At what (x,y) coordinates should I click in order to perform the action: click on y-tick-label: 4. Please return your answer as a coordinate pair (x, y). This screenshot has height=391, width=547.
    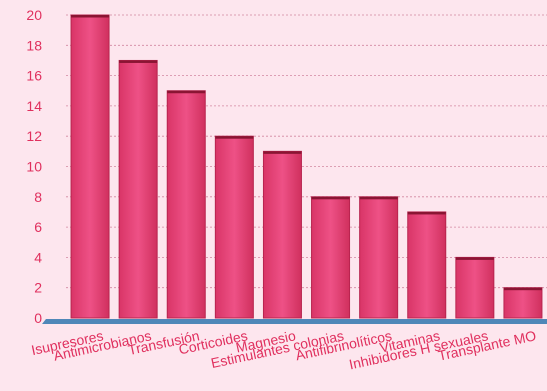
    Looking at the image, I should click on (38, 257).